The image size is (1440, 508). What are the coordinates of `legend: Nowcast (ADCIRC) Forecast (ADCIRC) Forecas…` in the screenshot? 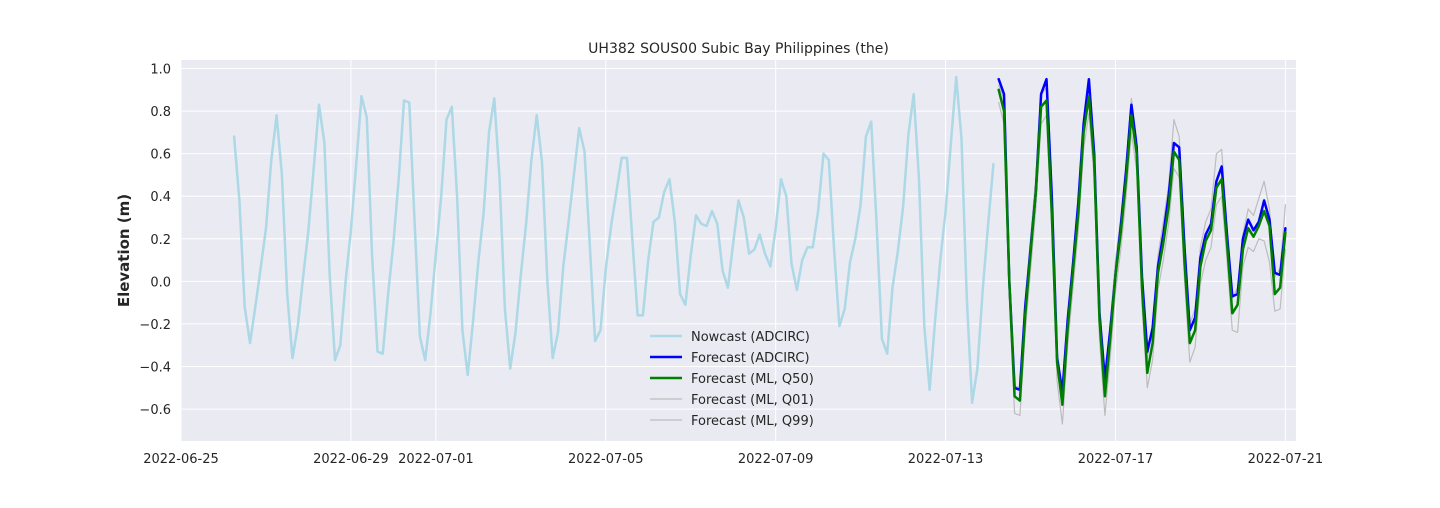 It's located at (732, 379).